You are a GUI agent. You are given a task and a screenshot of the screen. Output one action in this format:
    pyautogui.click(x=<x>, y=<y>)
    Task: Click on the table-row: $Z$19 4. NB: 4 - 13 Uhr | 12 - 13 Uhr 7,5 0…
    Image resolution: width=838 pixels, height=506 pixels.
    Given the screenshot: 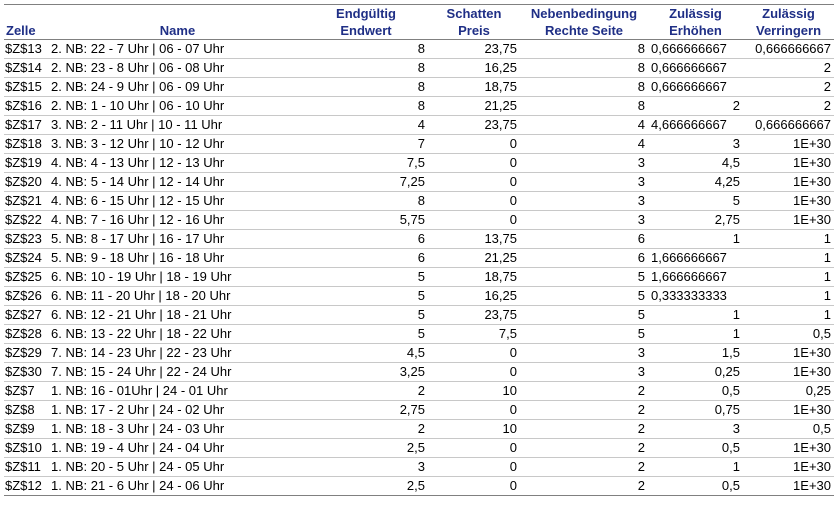 What is the action you would take?
    pyautogui.click(x=419, y=163)
    